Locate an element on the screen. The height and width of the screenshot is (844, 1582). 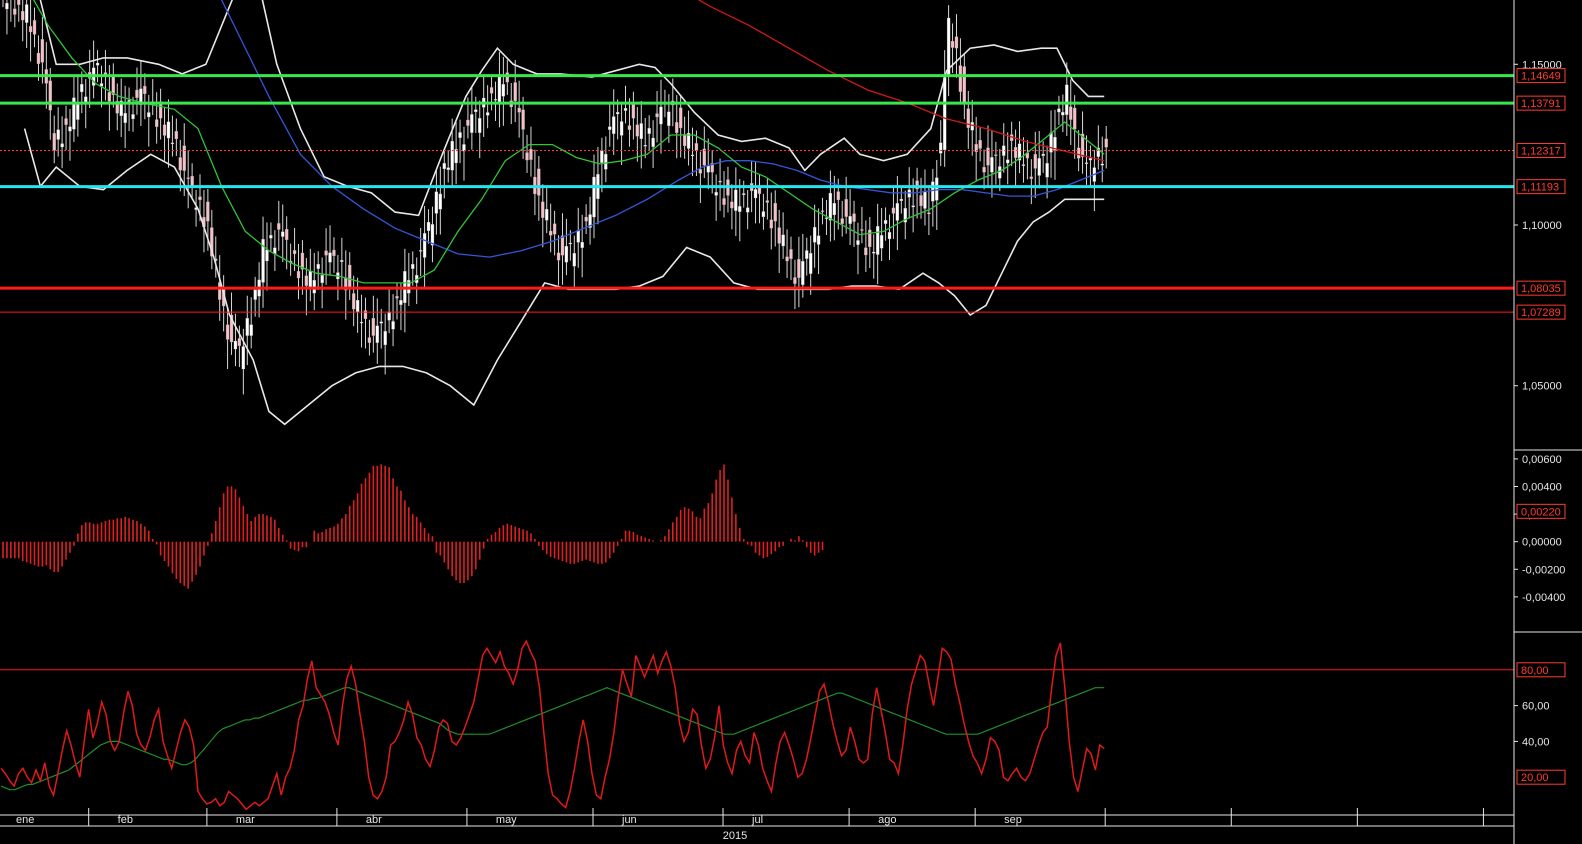
oscillator-tick-label: 40,00 is located at coordinates (1536, 742).